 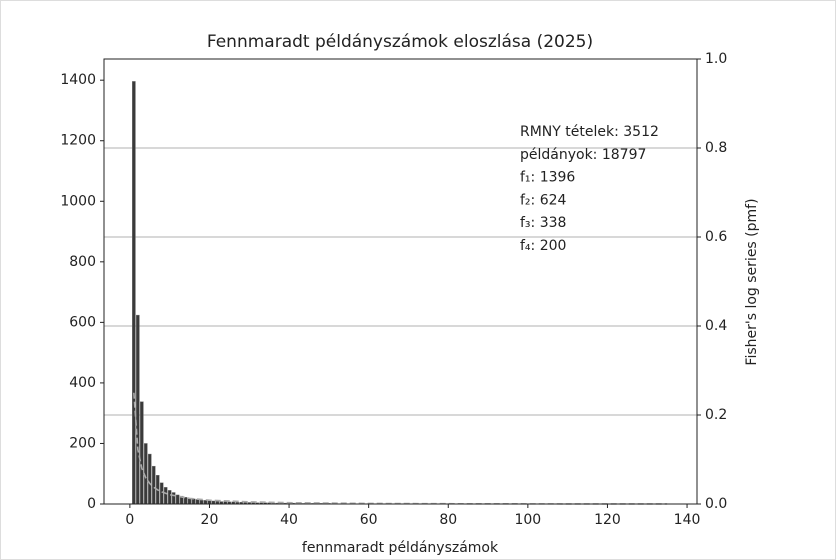 What do you see at coordinates (589, 132) in the screenshot?
I see `annotation: RMNY tételek: 3512` at bounding box center [589, 132].